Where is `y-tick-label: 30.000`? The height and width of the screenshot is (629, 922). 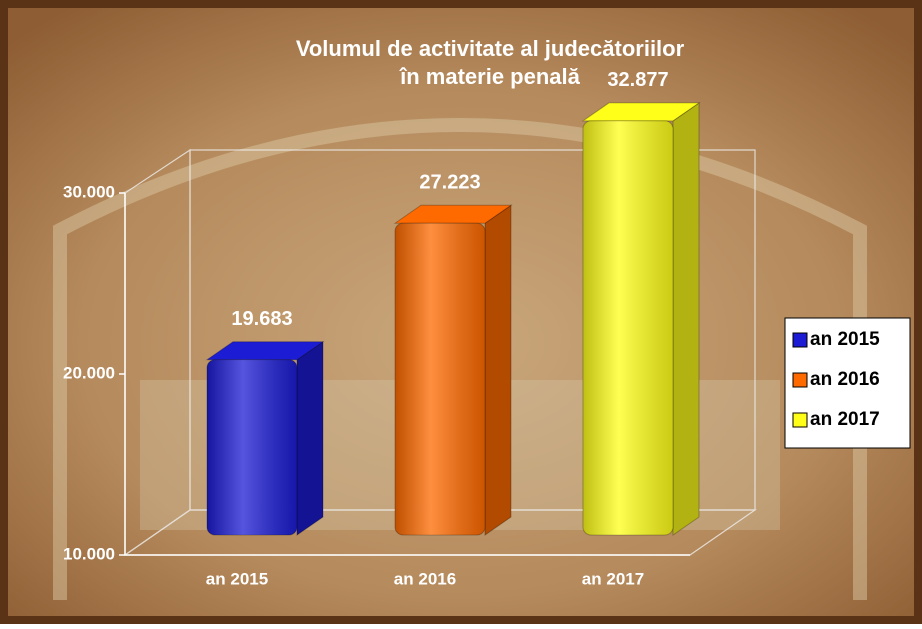 y-tick-label: 30.000 is located at coordinates (89, 191).